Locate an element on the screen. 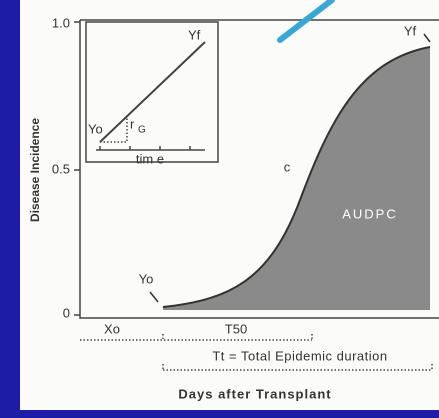 This screenshot has height=418, width=439. inset-rate-label: r is located at coordinates (132, 123).